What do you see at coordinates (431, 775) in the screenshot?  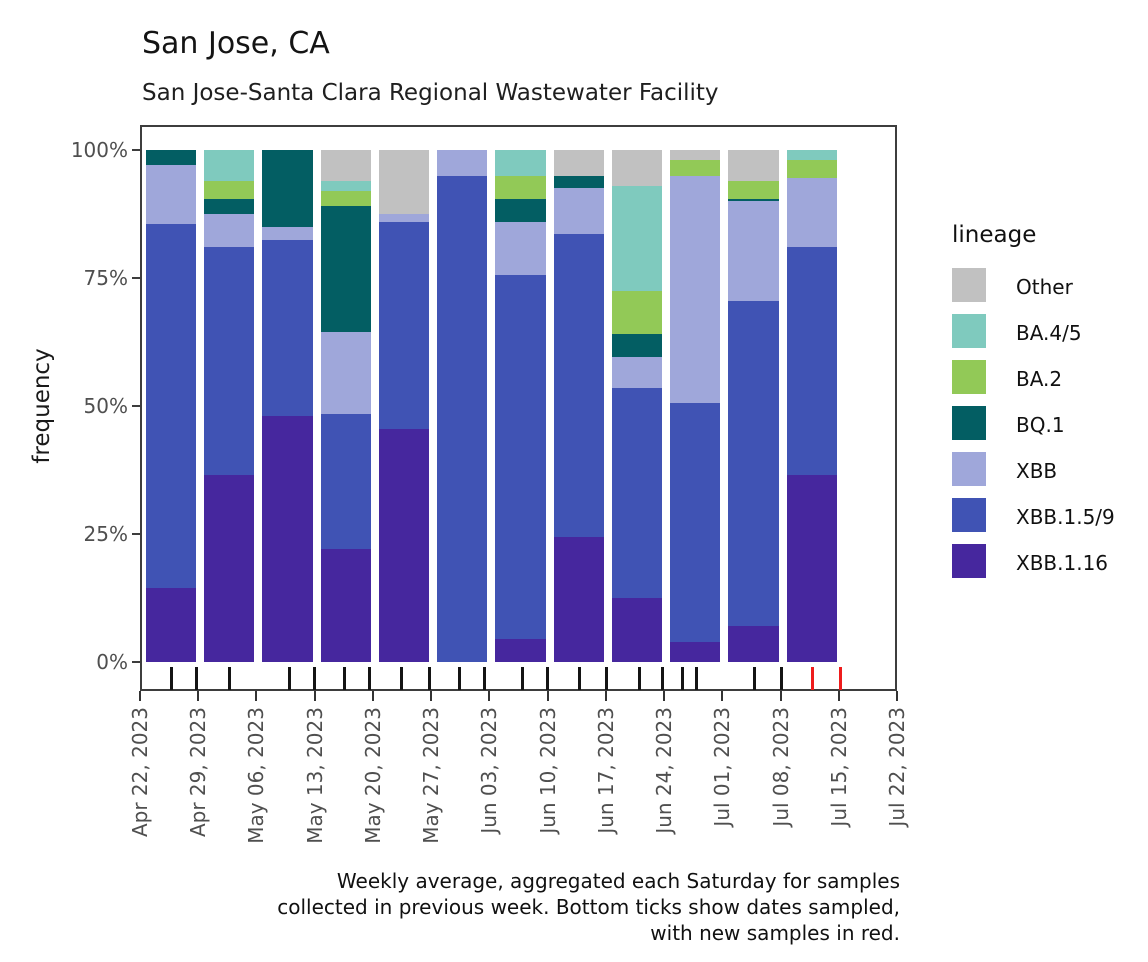 I see `x-tick-label: May 27, 2023` at bounding box center [431, 775].